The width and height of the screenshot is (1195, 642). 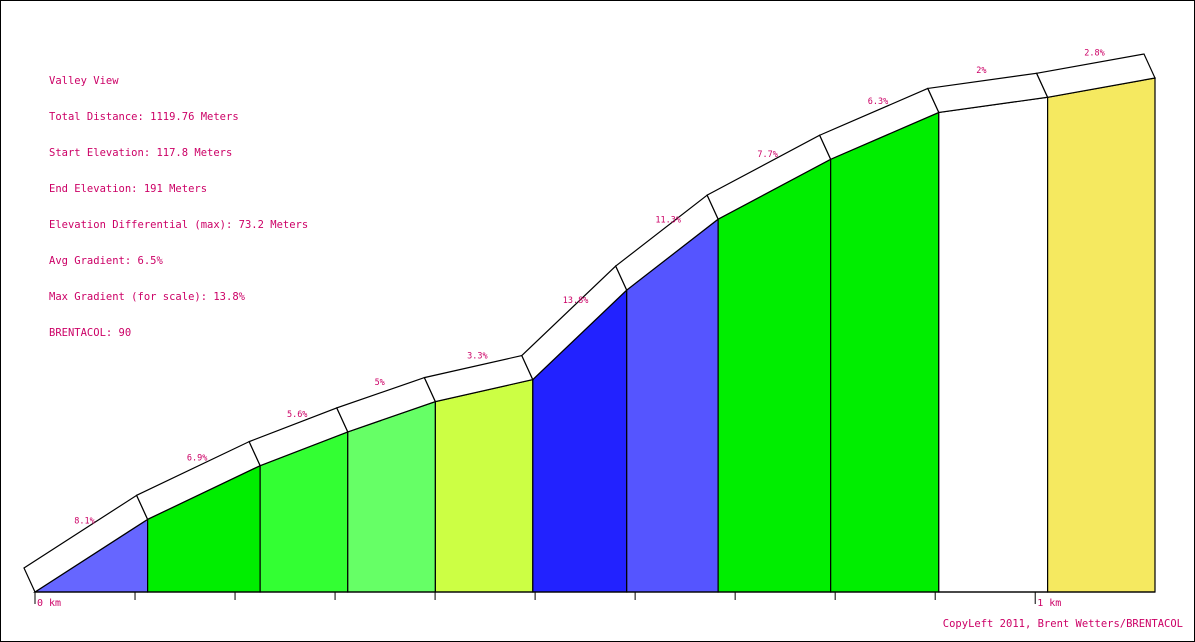 I want to click on x-axis-tick-label: 1 km, so click(x=1049, y=603).